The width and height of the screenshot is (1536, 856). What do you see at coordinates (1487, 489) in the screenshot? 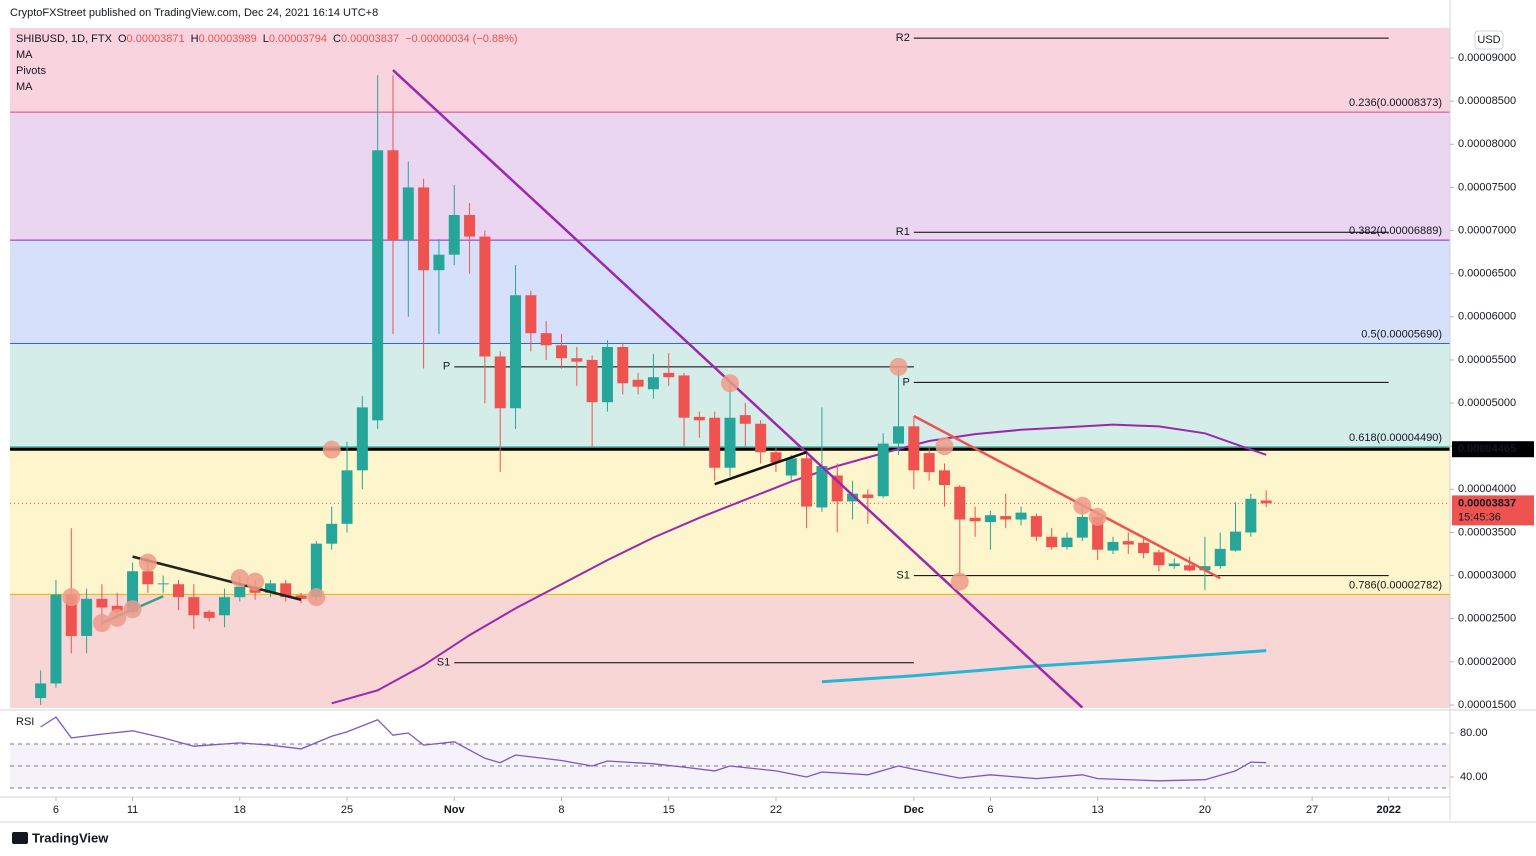
I see `y-tick-label: 0.00004000` at bounding box center [1487, 489].